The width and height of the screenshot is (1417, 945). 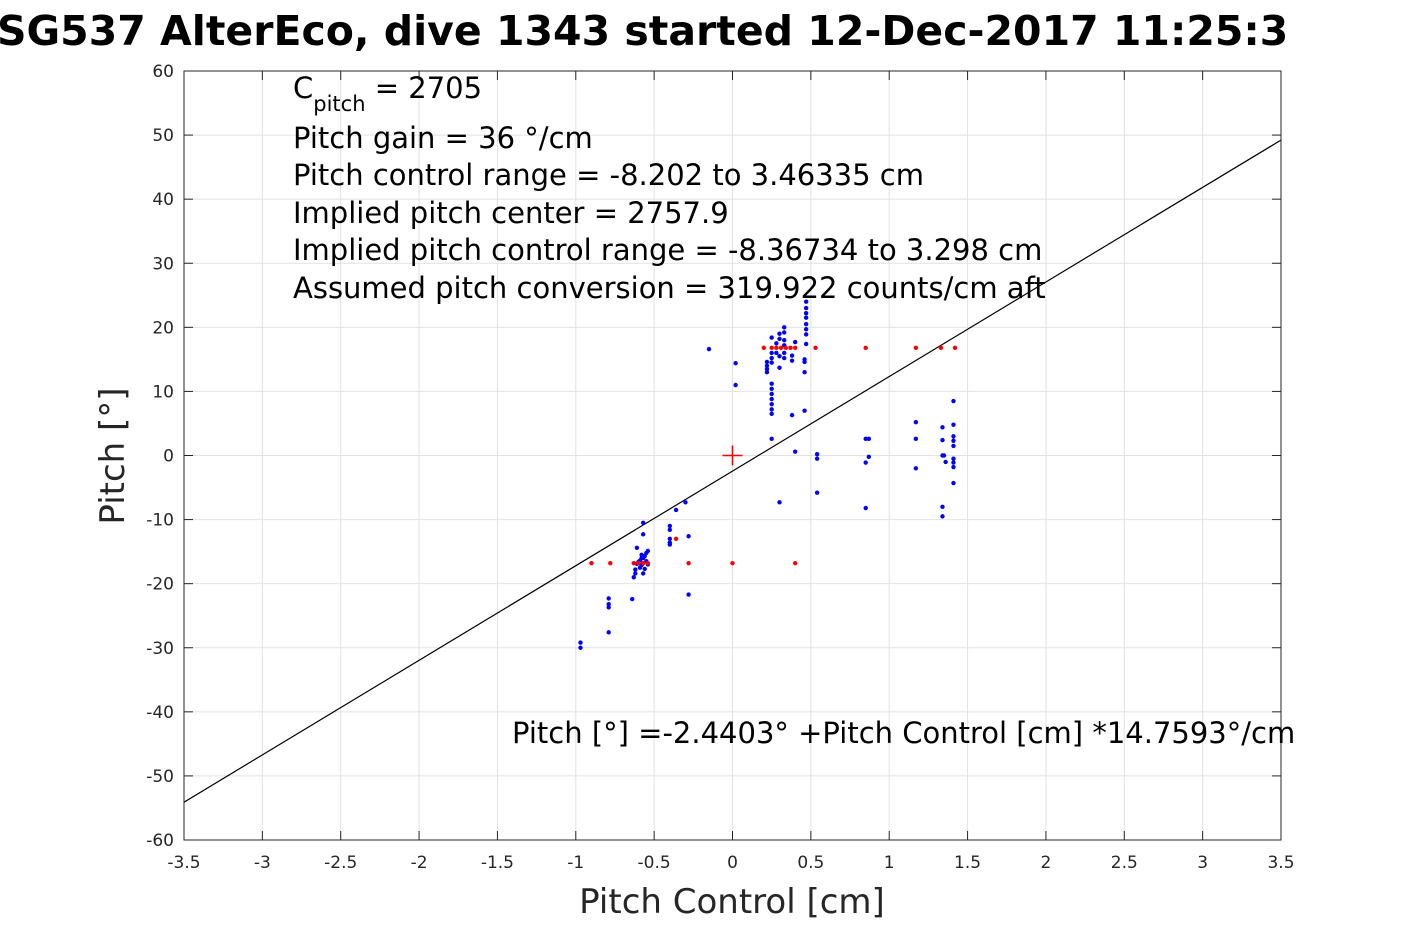 I want to click on x-axis-label: Pitch Control [cm], so click(x=732, y=902).